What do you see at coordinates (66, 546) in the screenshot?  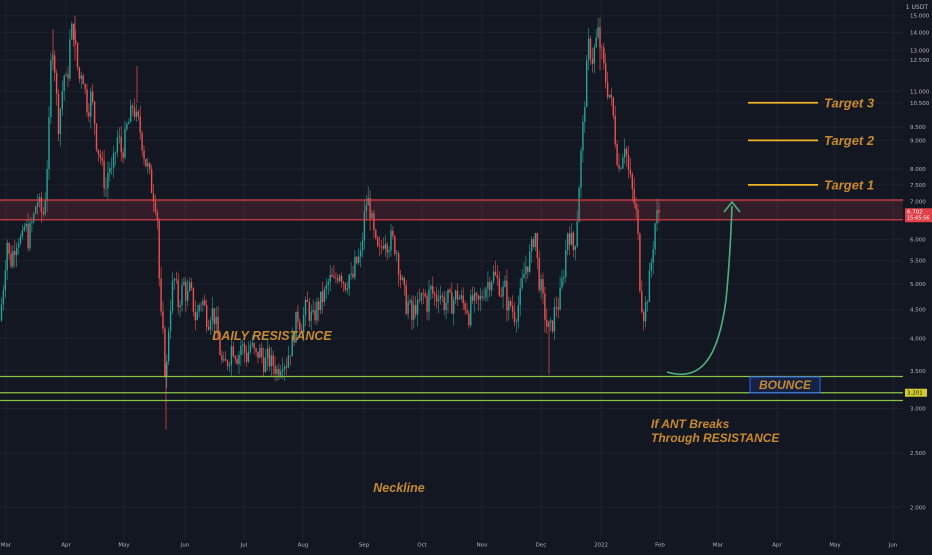 I see `x-tick-label: Apr` at bounding box center [66, 546].